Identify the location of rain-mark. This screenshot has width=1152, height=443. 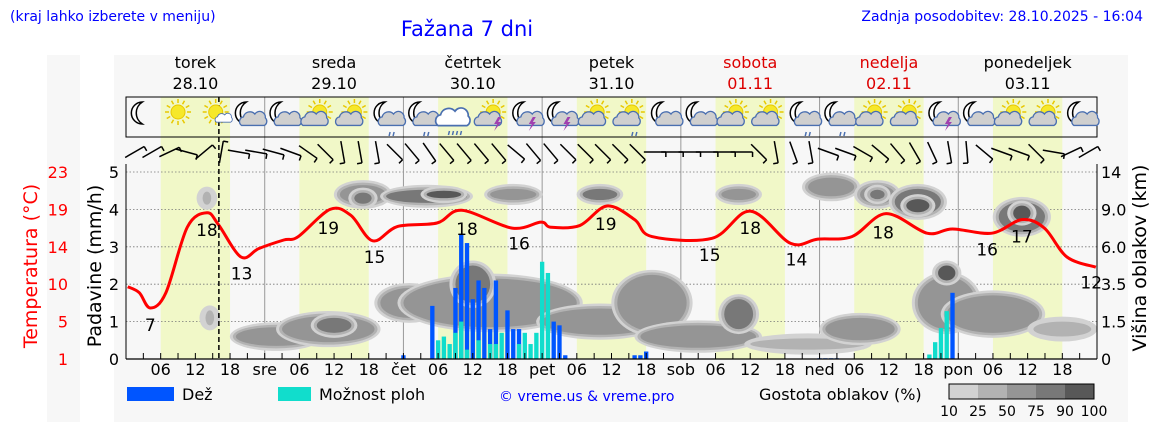
(449, 133).